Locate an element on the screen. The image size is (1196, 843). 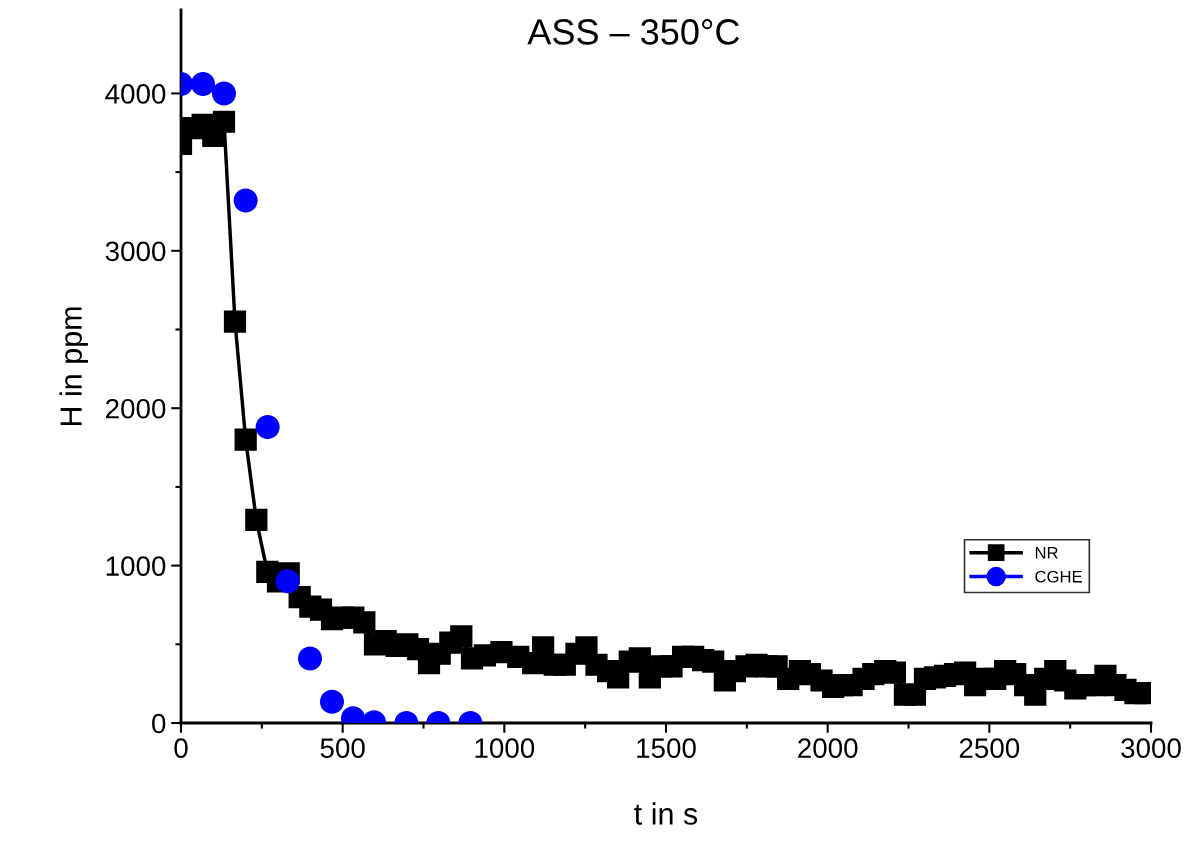
legend-label: NR is located at coordinates (1046, 553).